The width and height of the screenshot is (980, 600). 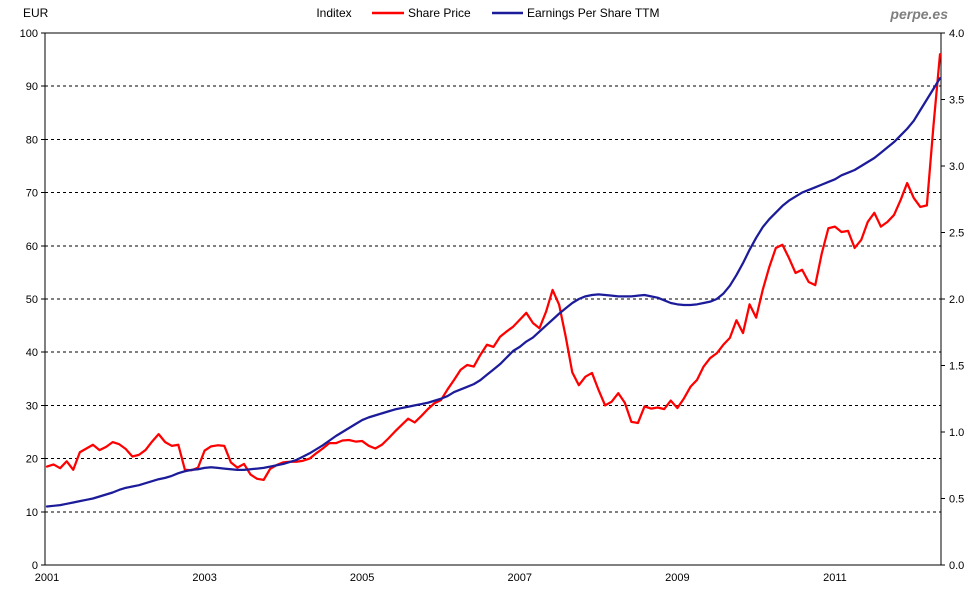 What do you see at coordinates (47, 578) in the screenshot?
I see `year-label: 2001` at bounding box center [47, 578].